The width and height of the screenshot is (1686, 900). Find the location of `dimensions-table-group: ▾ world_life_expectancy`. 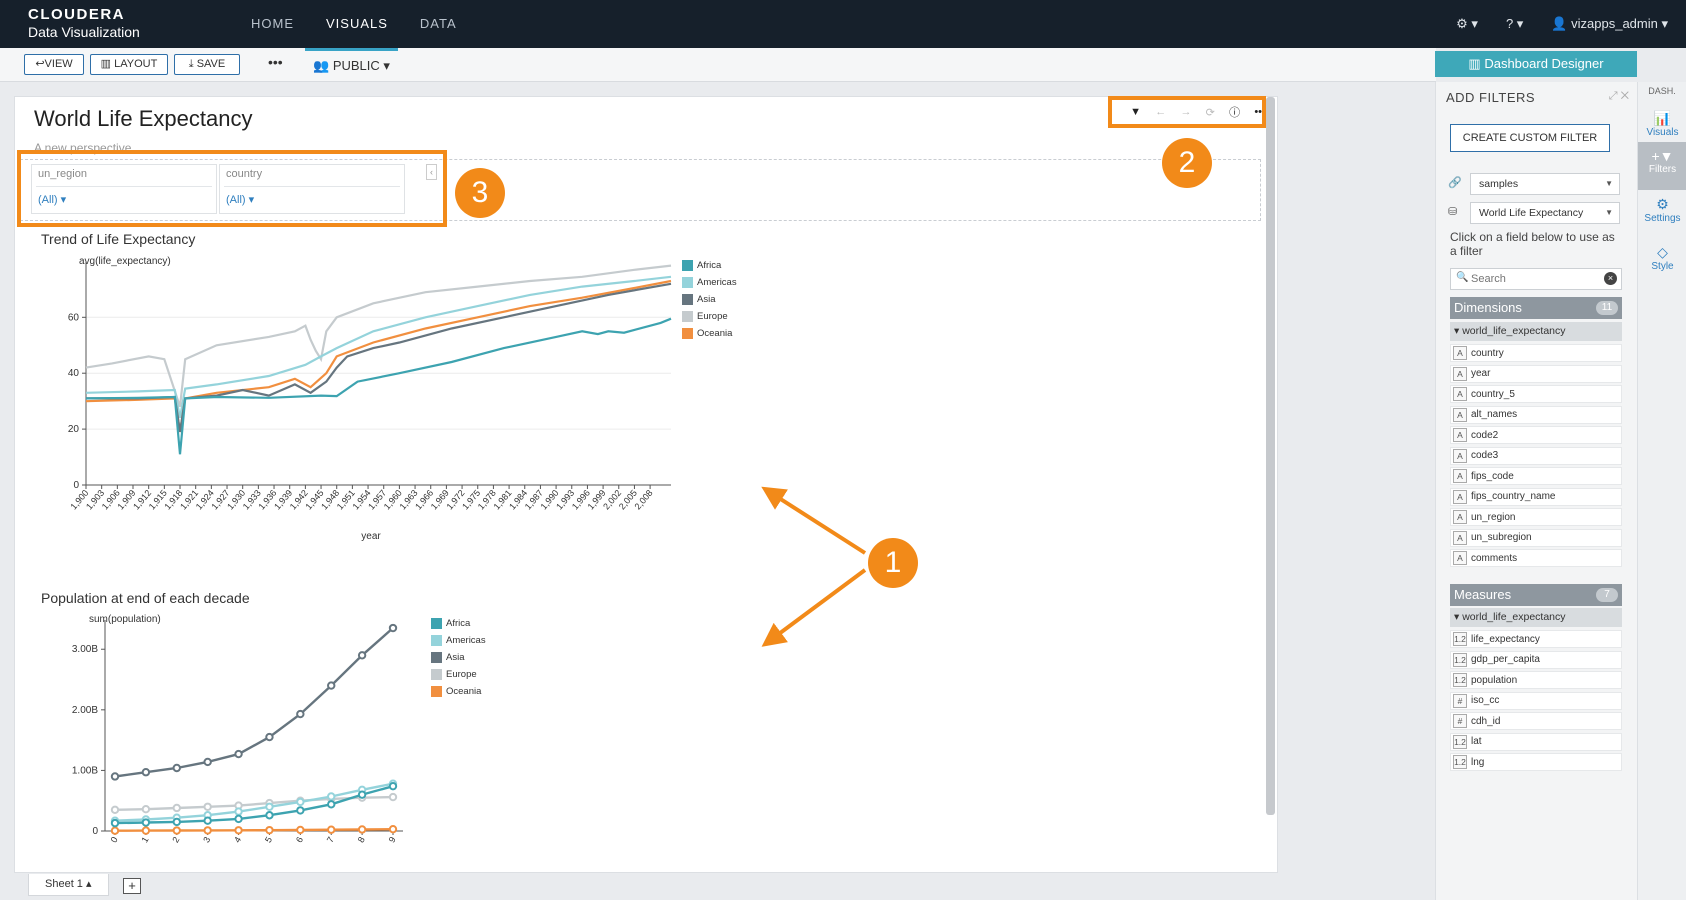

dimensions-table-group: ▾ world_life_expectancy is located at coordinates (1536, 331).